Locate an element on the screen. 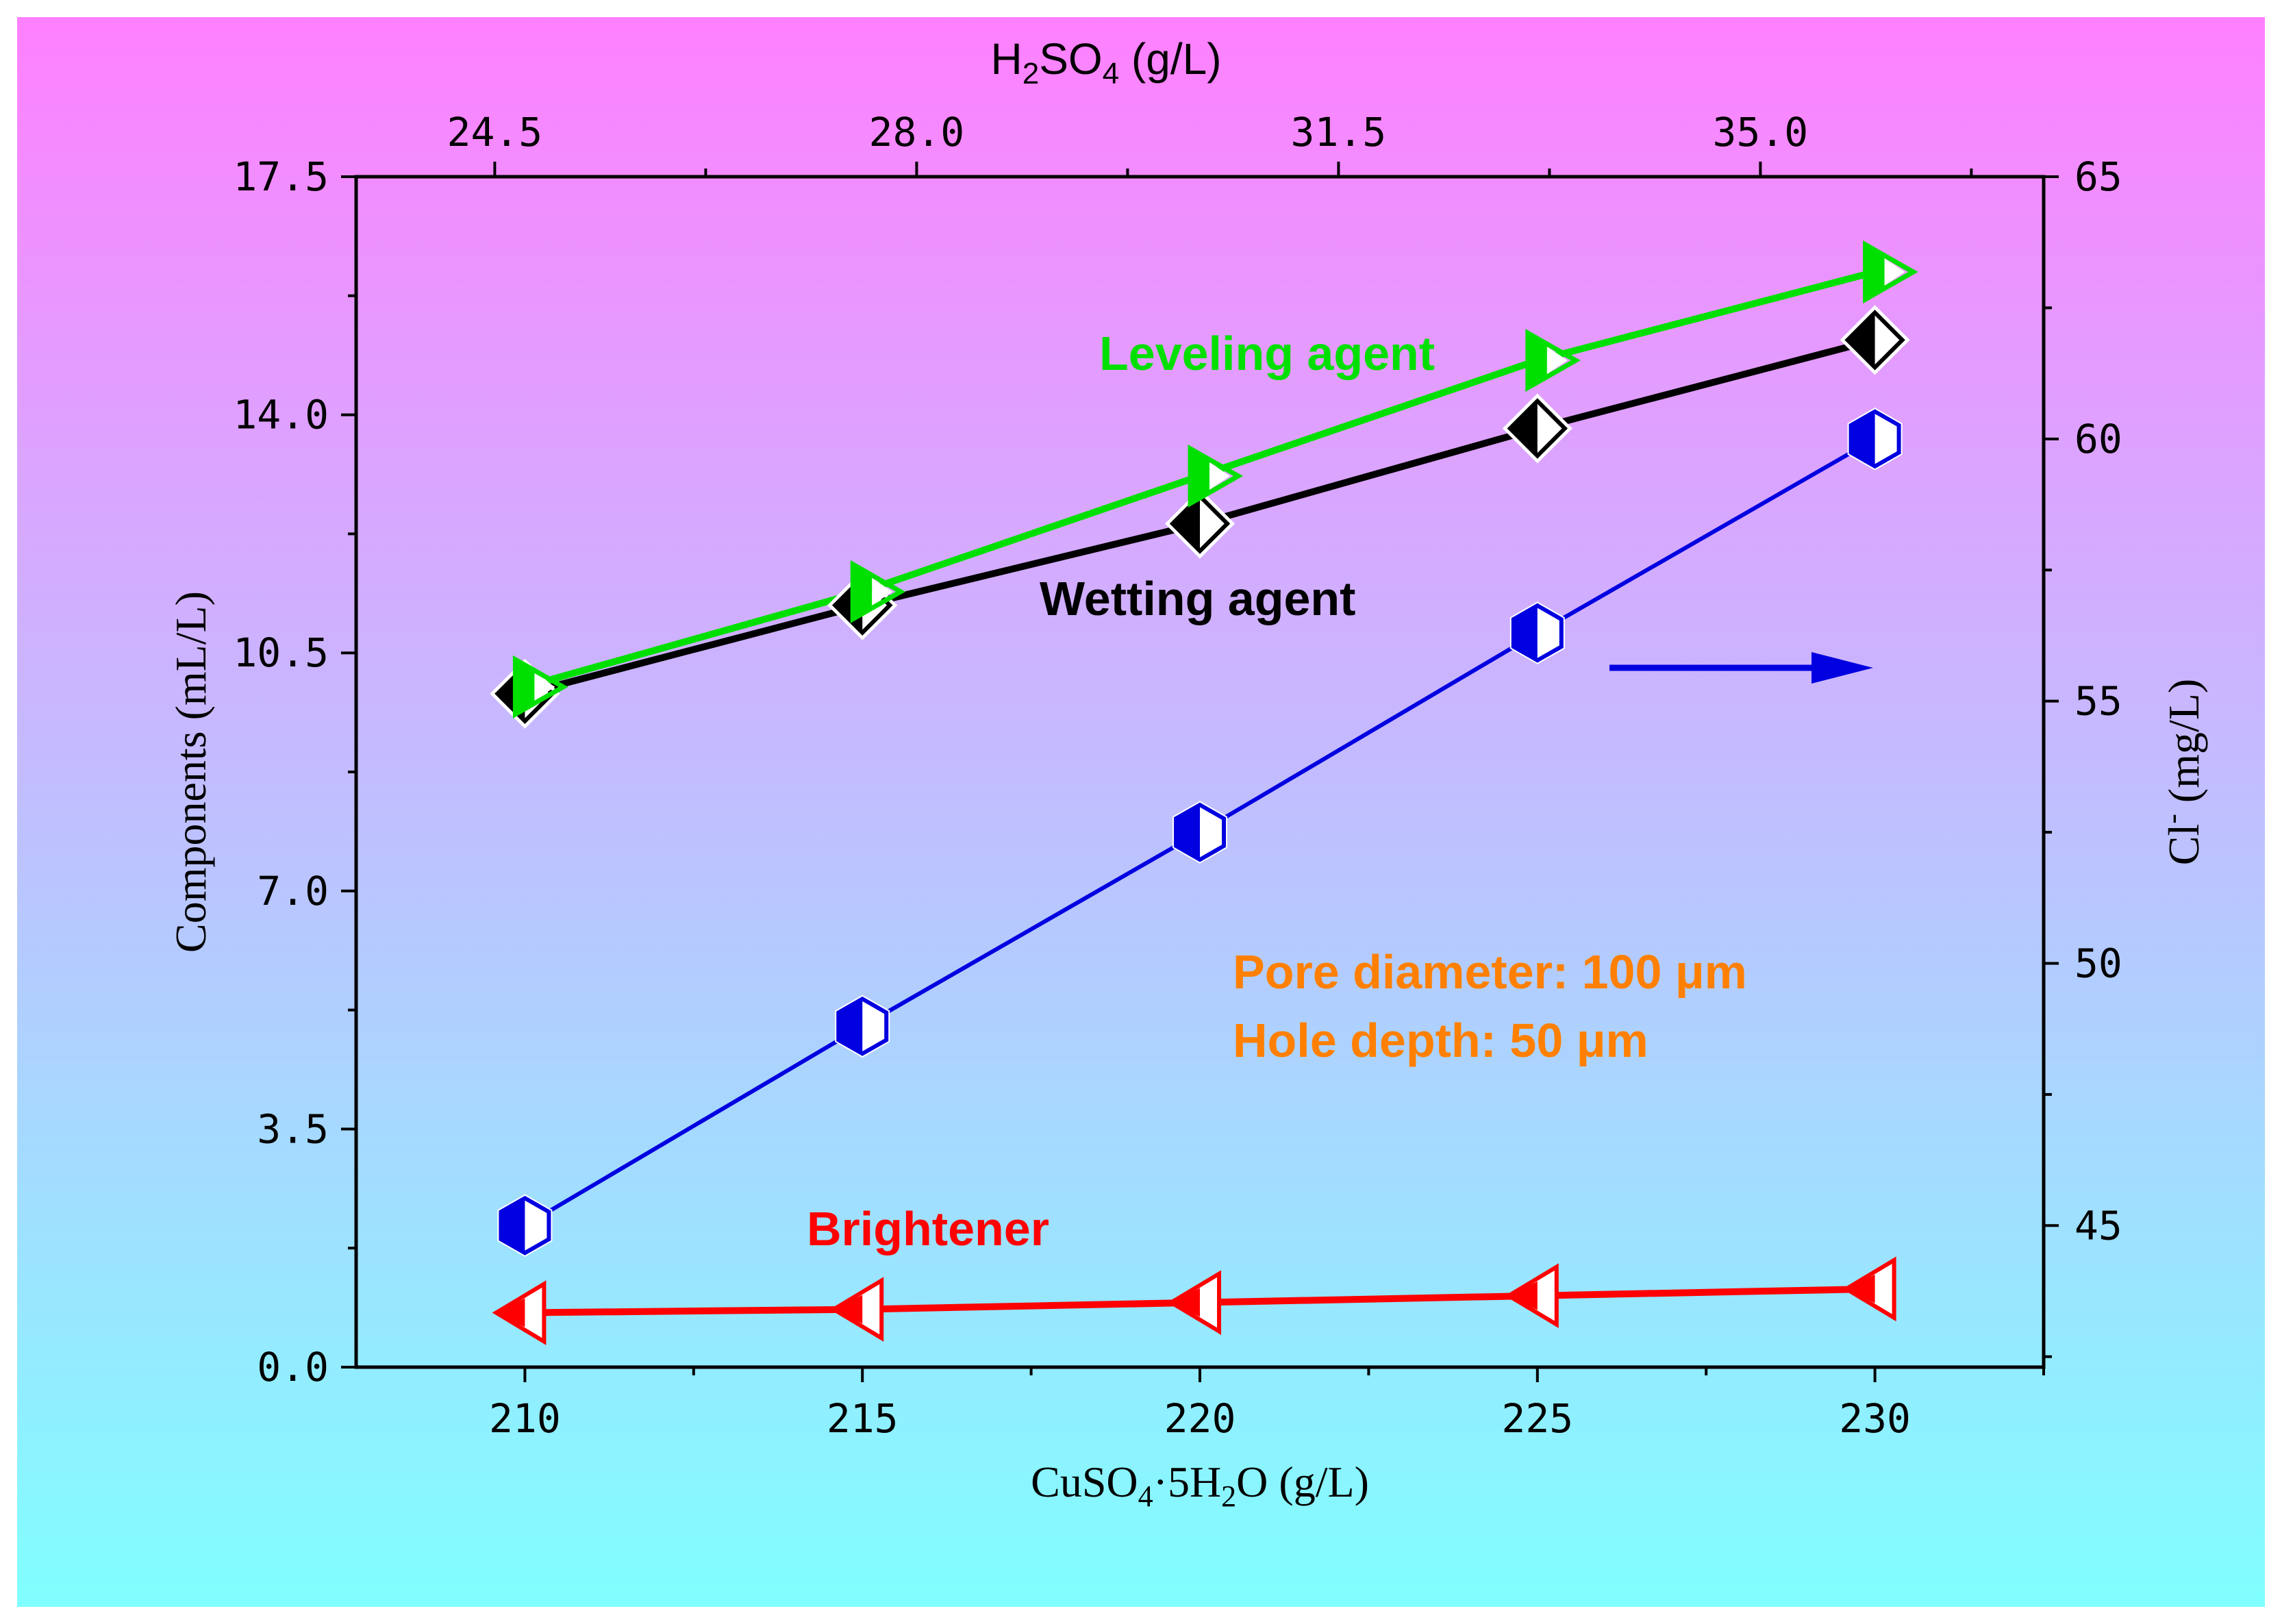  left-tick-label: 0.0 is located at coordinates (293, 1367).